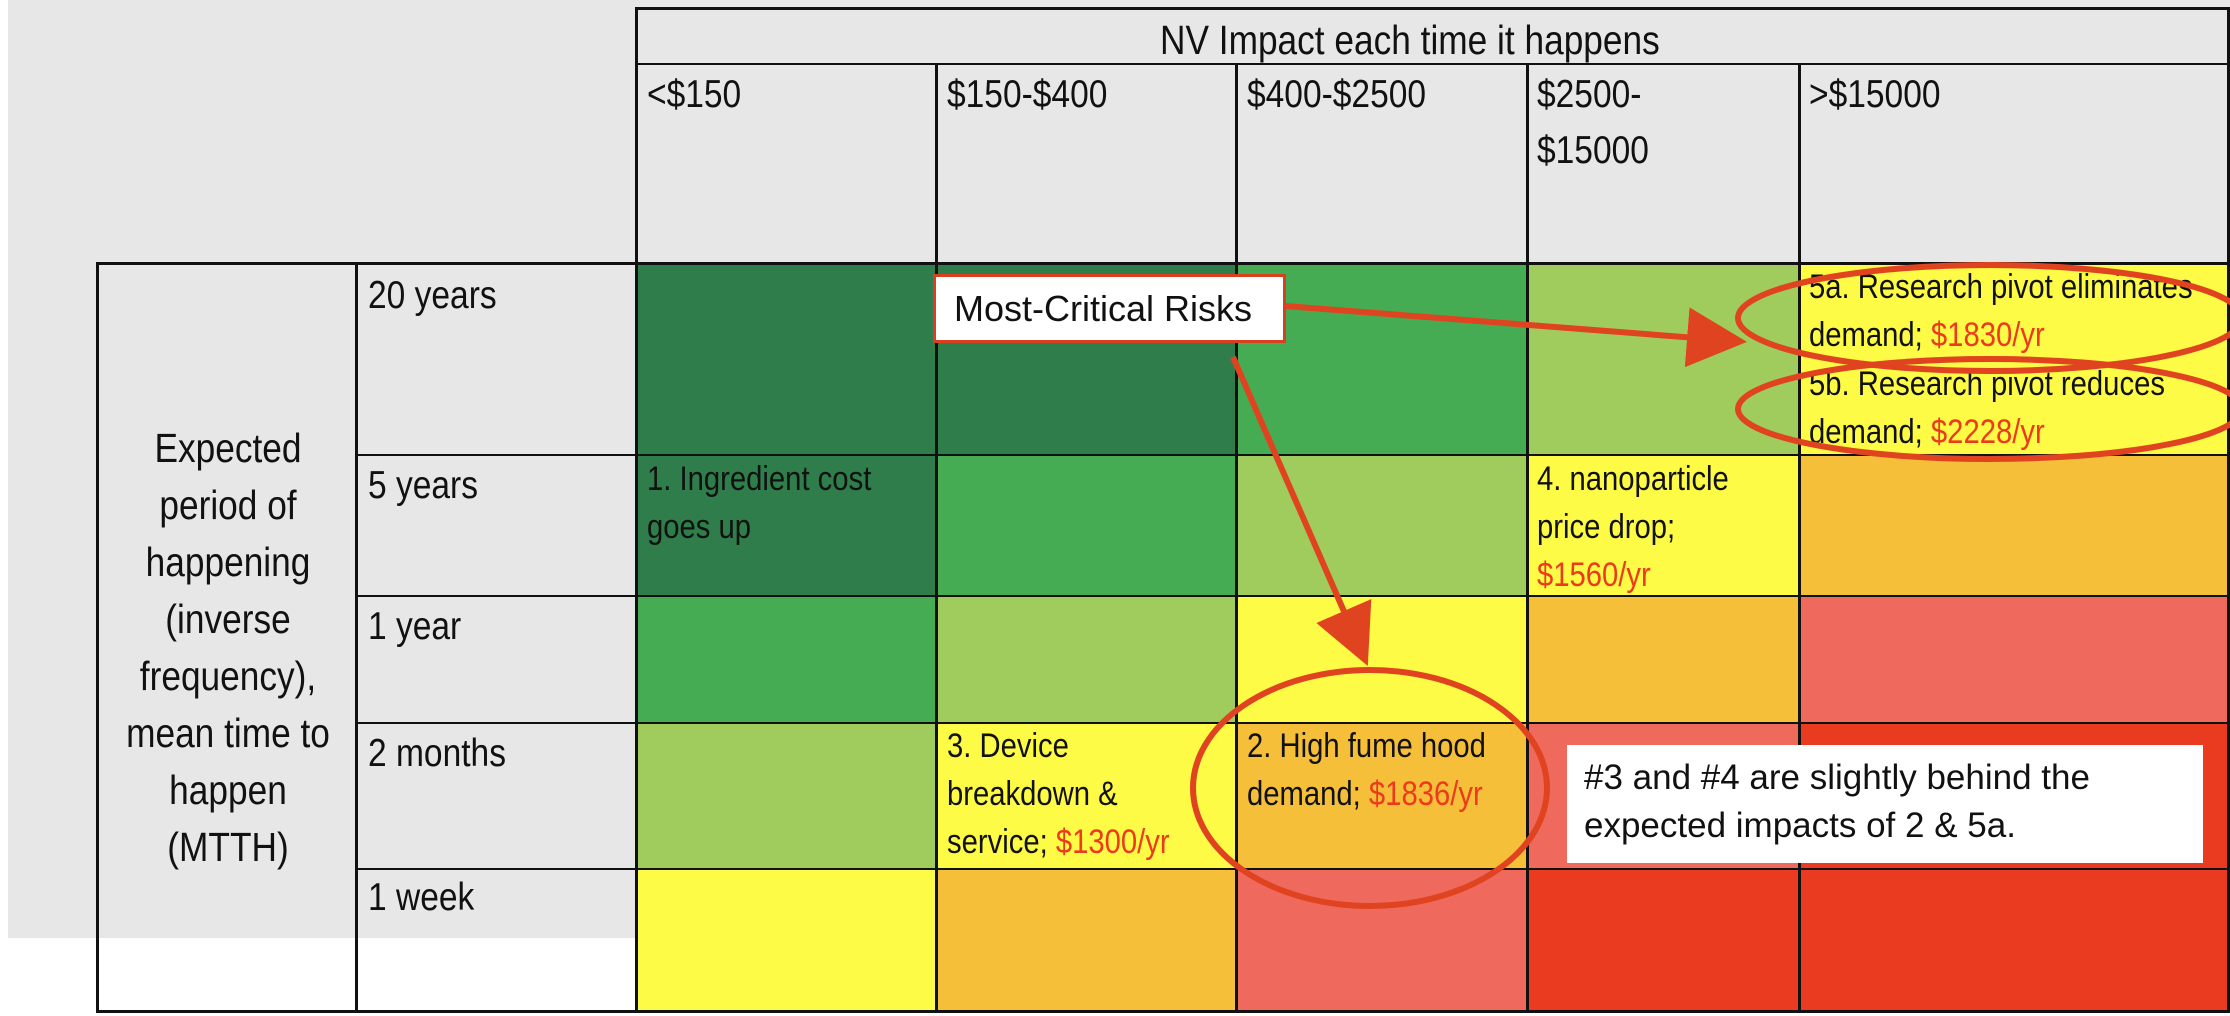 The height and width of the screenshot is (1016, 2230). What do you see at coordinates (1103, 308) in the screenshot?
I see `callout-text: Most-Critical Risks` at bounding box center [1103, 308].